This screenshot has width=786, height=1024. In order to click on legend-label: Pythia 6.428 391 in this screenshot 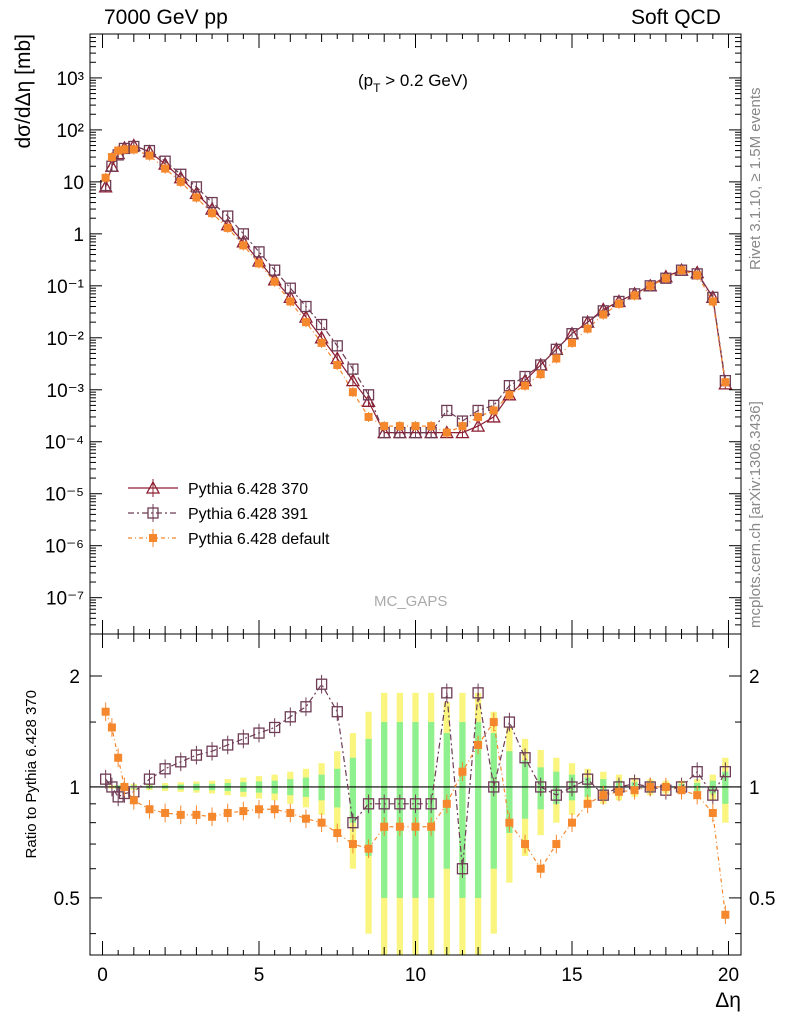, I will do `click(248, 514)`.